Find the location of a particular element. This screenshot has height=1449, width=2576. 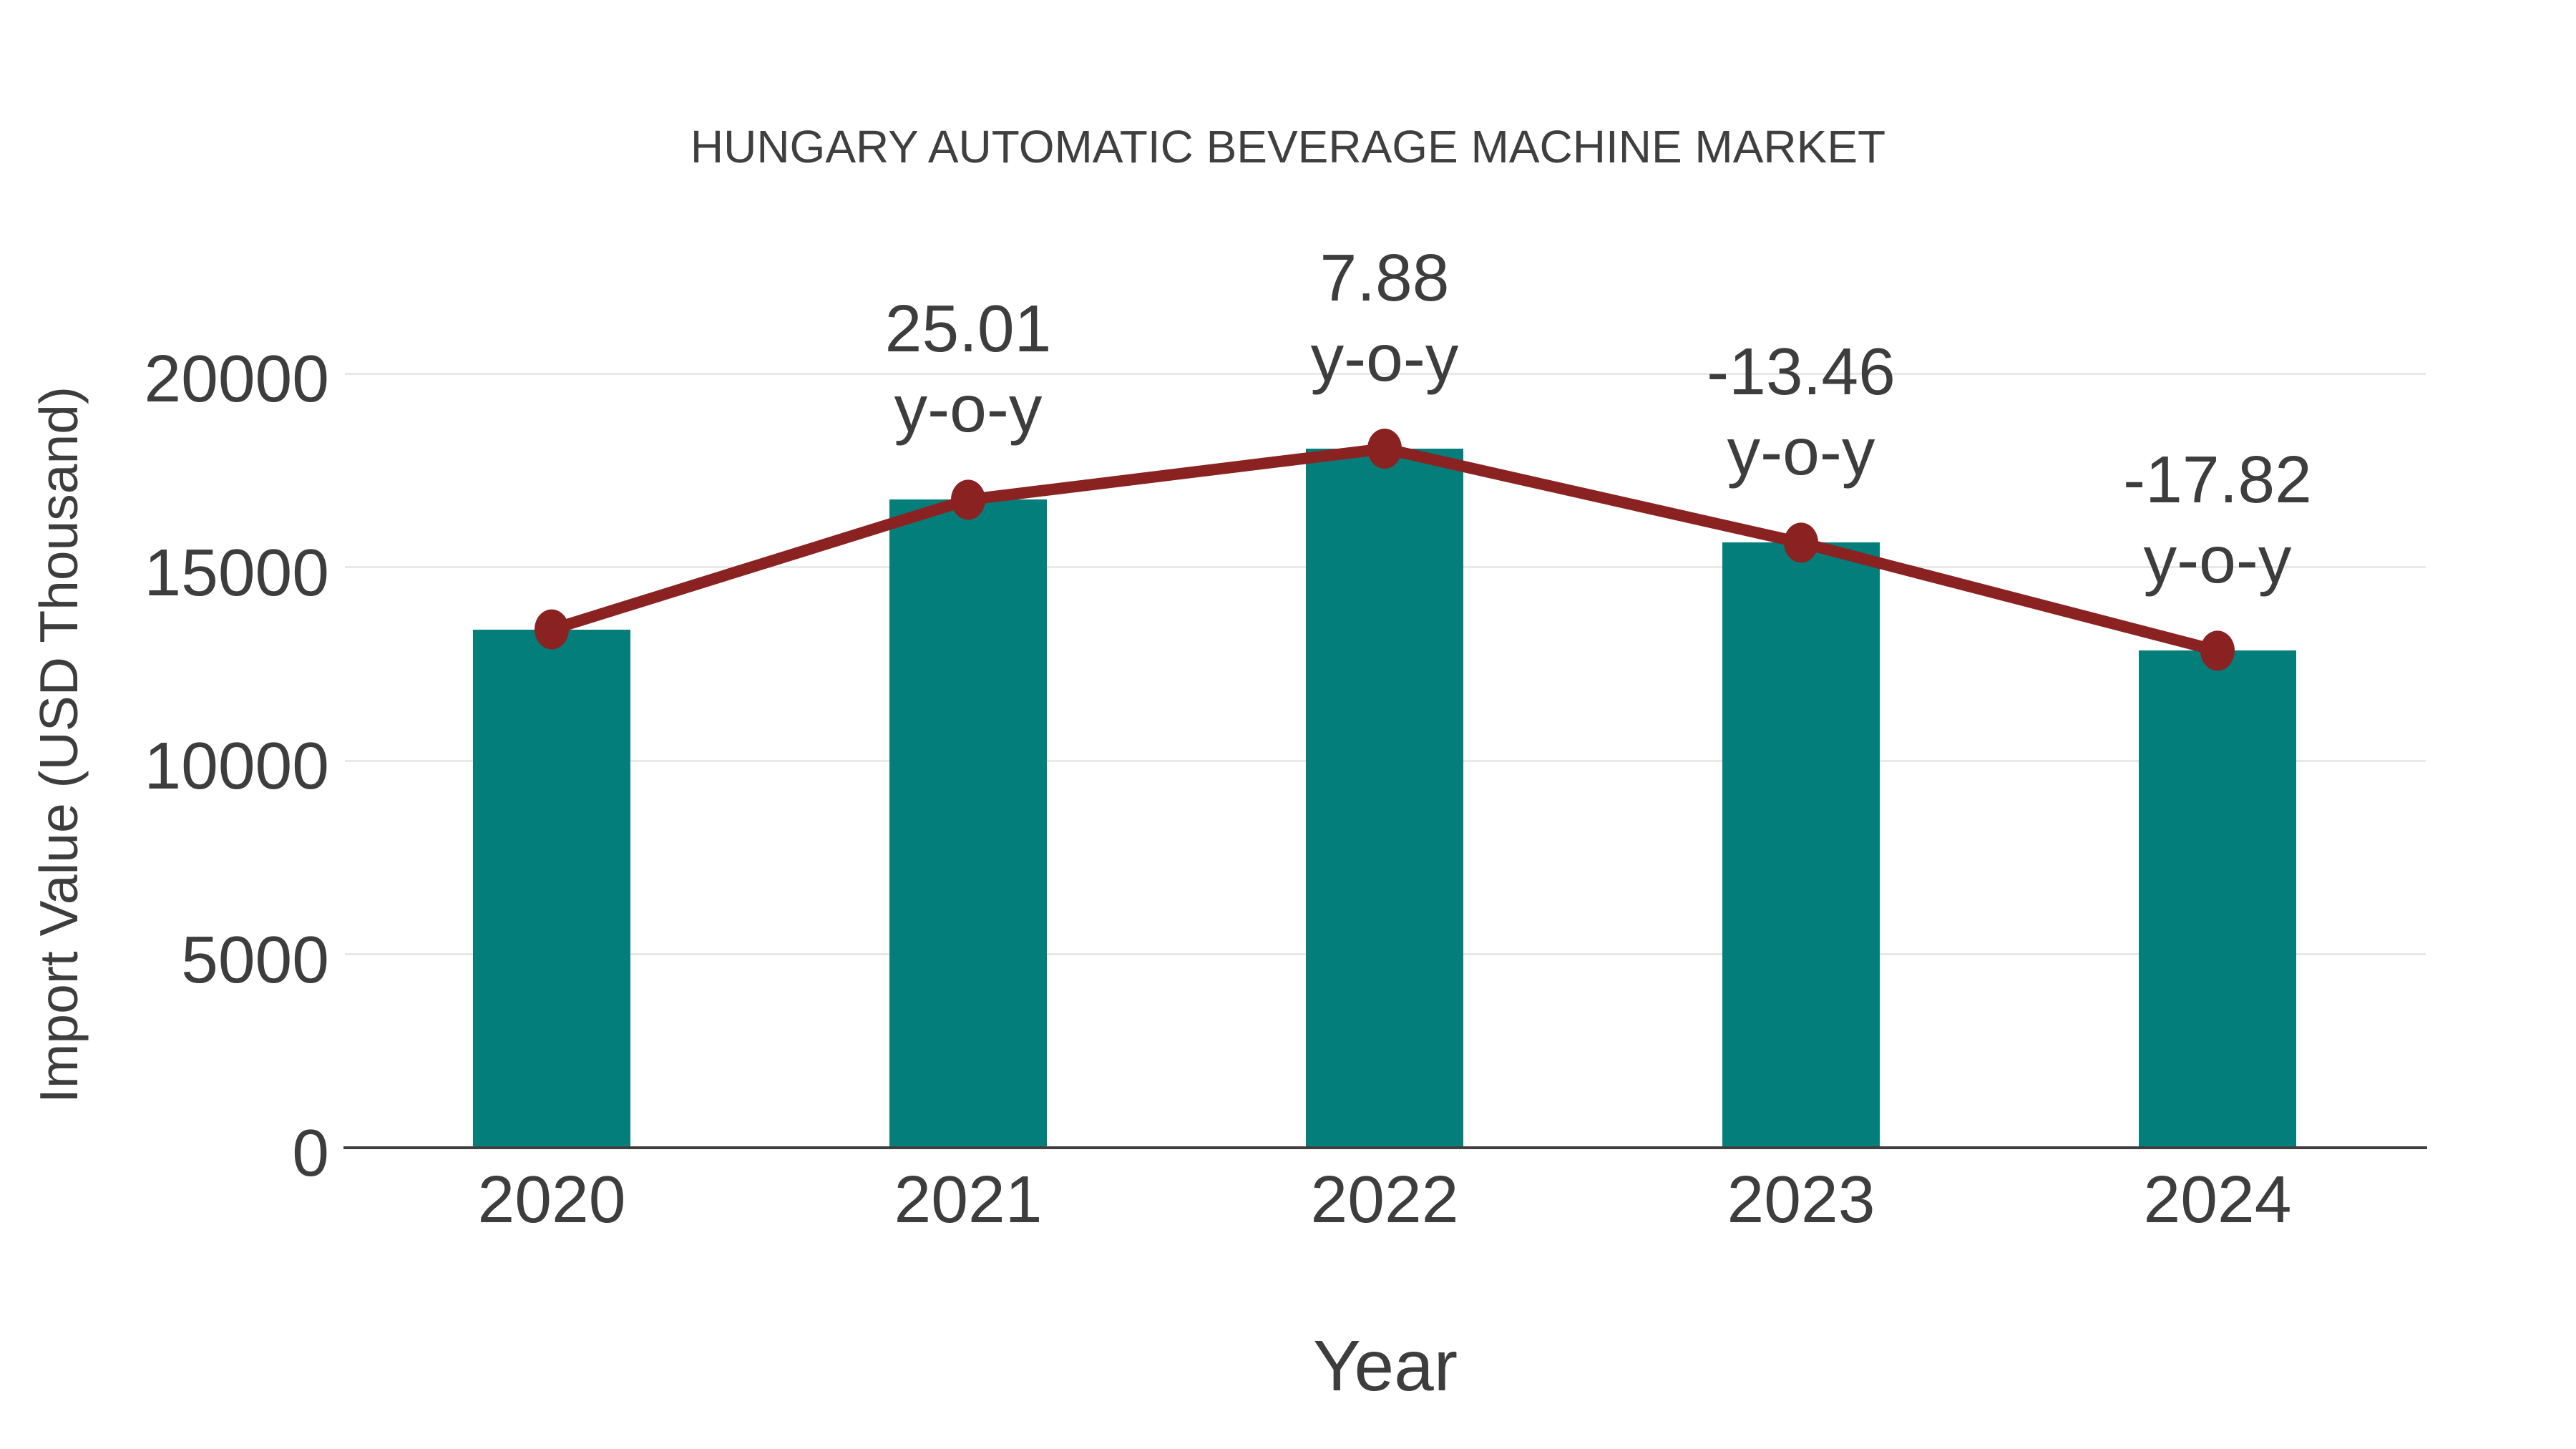

data-point-2023 is located at coordinates (1801, 542).